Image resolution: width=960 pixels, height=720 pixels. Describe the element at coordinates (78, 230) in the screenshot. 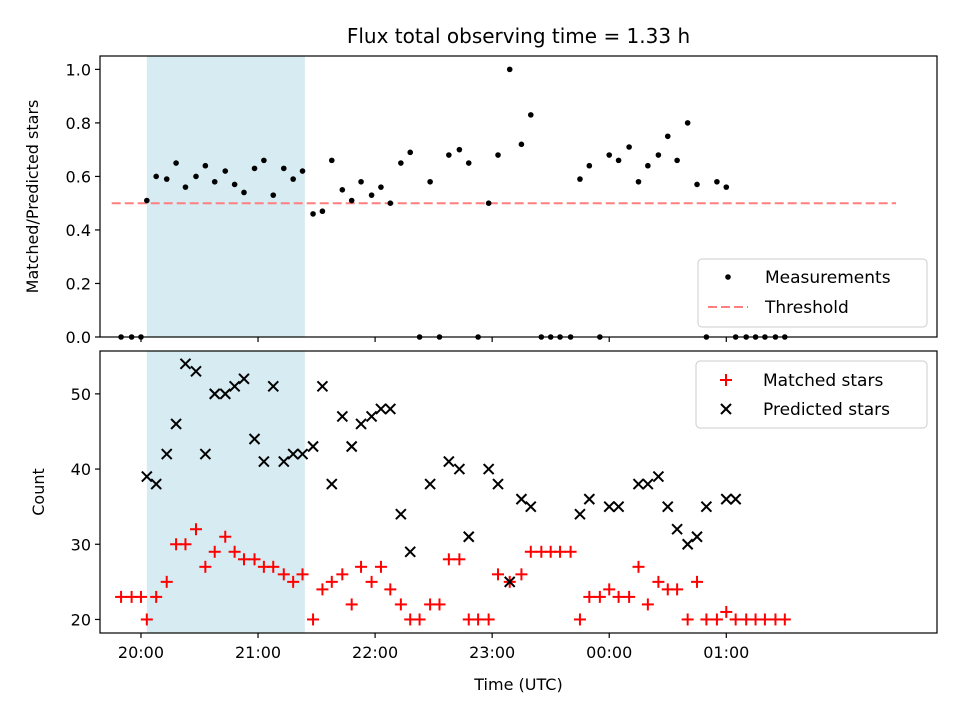

I see `y-tick-label: 0.4` at that location.